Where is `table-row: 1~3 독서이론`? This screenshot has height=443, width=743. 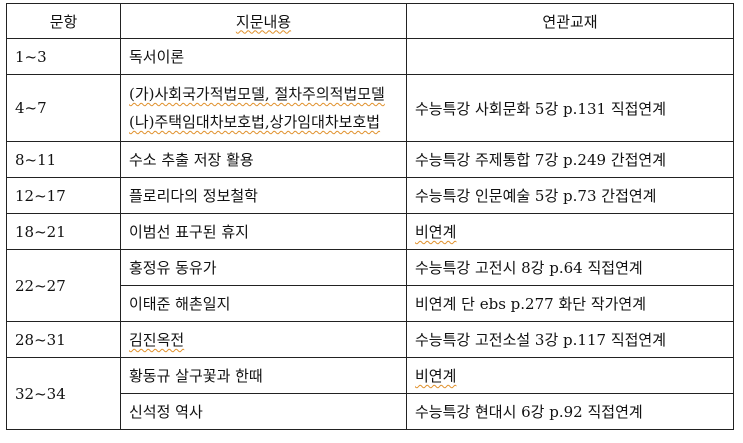 table-row: 1~3 독서이론 is located at coordinates (370, 56).